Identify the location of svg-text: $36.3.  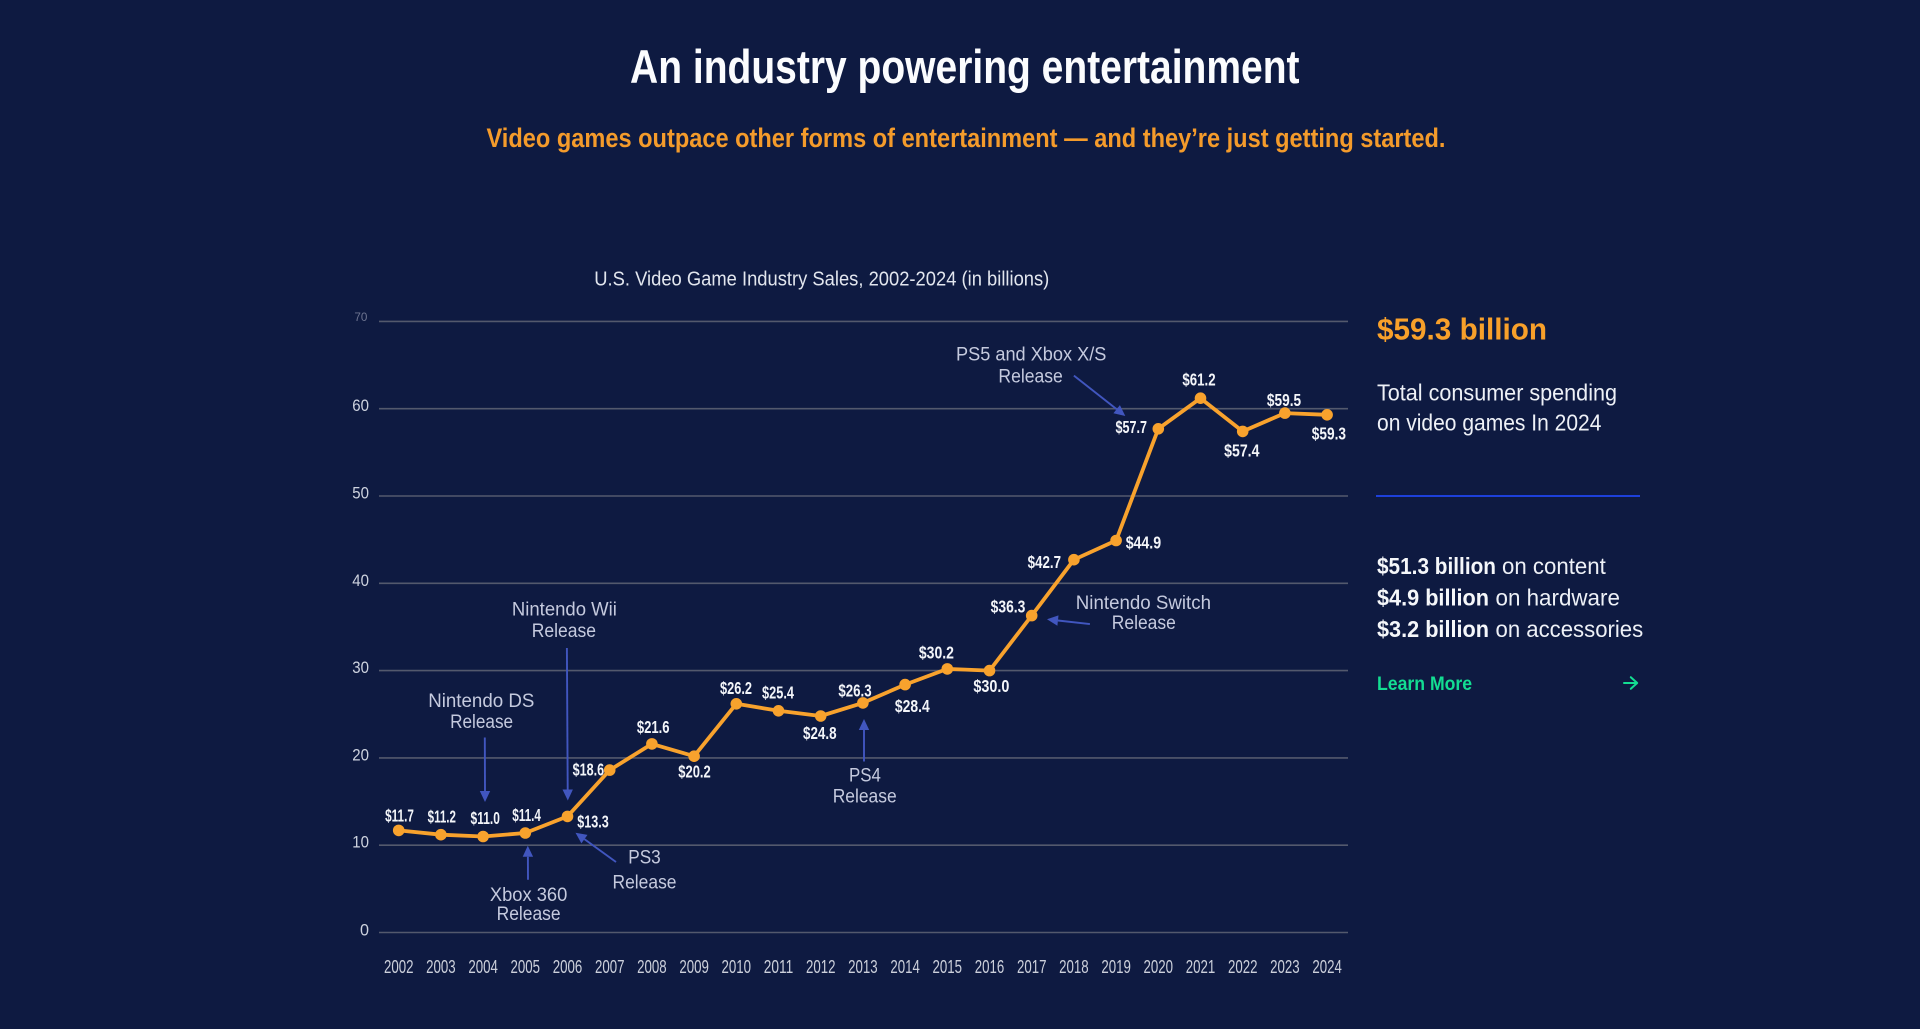
(1008, 607).